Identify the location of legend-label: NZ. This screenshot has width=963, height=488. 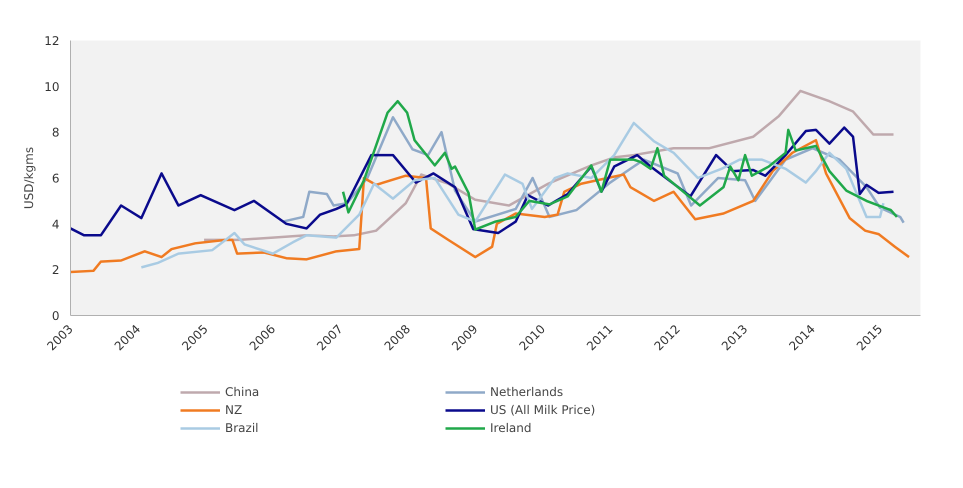
(234, 410).